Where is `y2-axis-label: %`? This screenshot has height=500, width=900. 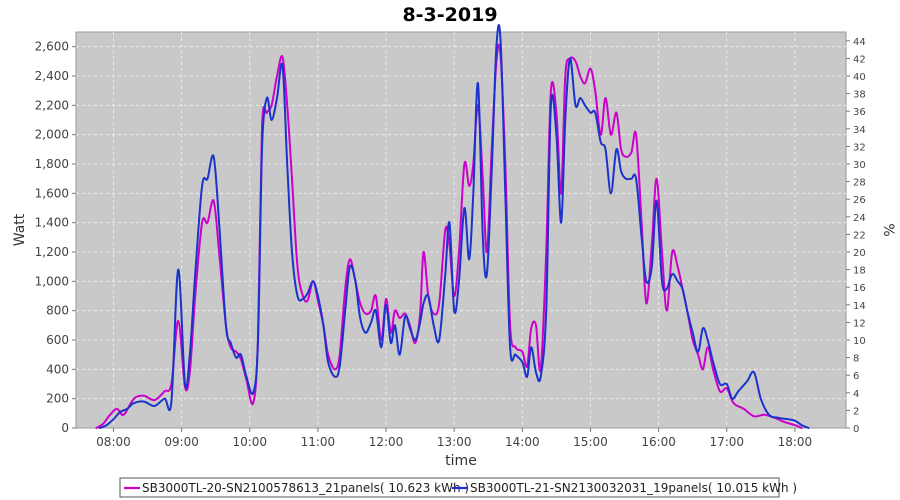 y2-axis-label: % is located at coordinates (888, 229).